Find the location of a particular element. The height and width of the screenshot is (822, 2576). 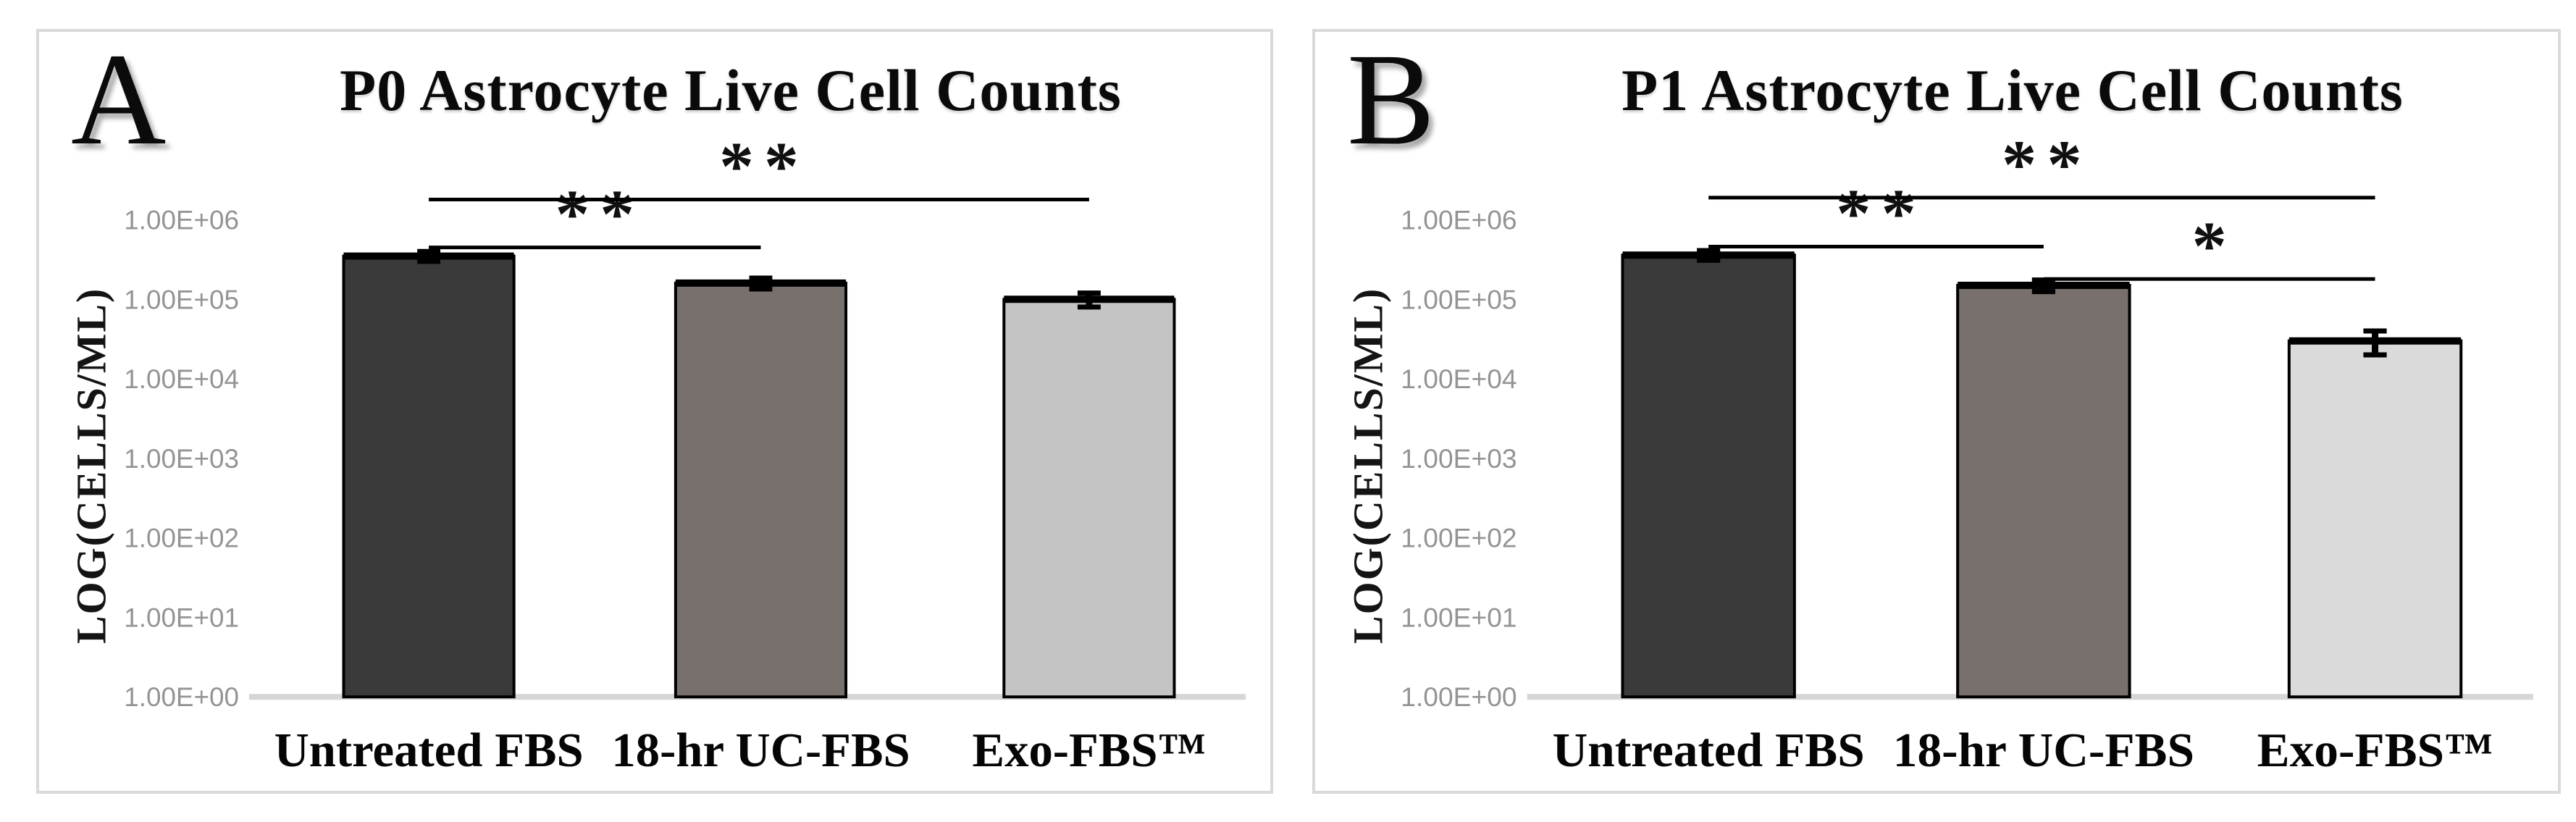

sig-asterisks: * is located at coordinates (2214, 246).